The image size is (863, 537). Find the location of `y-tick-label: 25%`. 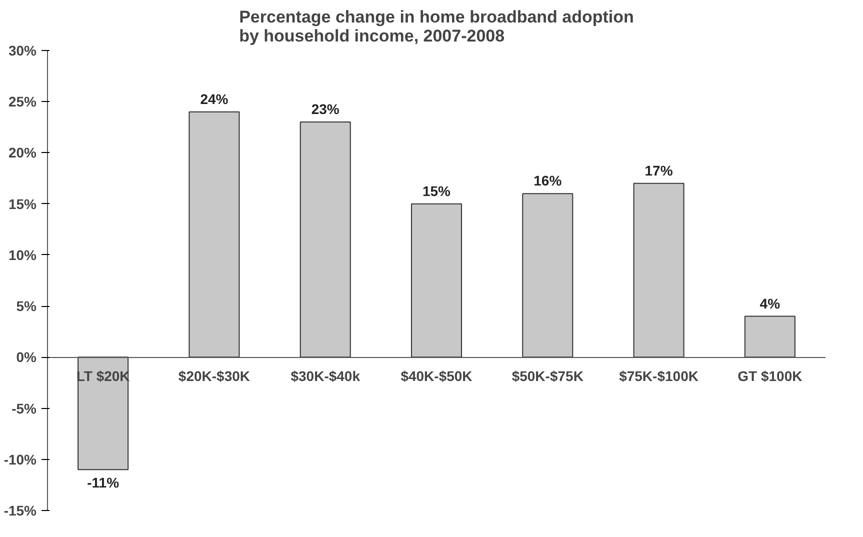

y-tick-label: 25% is located at coordinates (23, 102).